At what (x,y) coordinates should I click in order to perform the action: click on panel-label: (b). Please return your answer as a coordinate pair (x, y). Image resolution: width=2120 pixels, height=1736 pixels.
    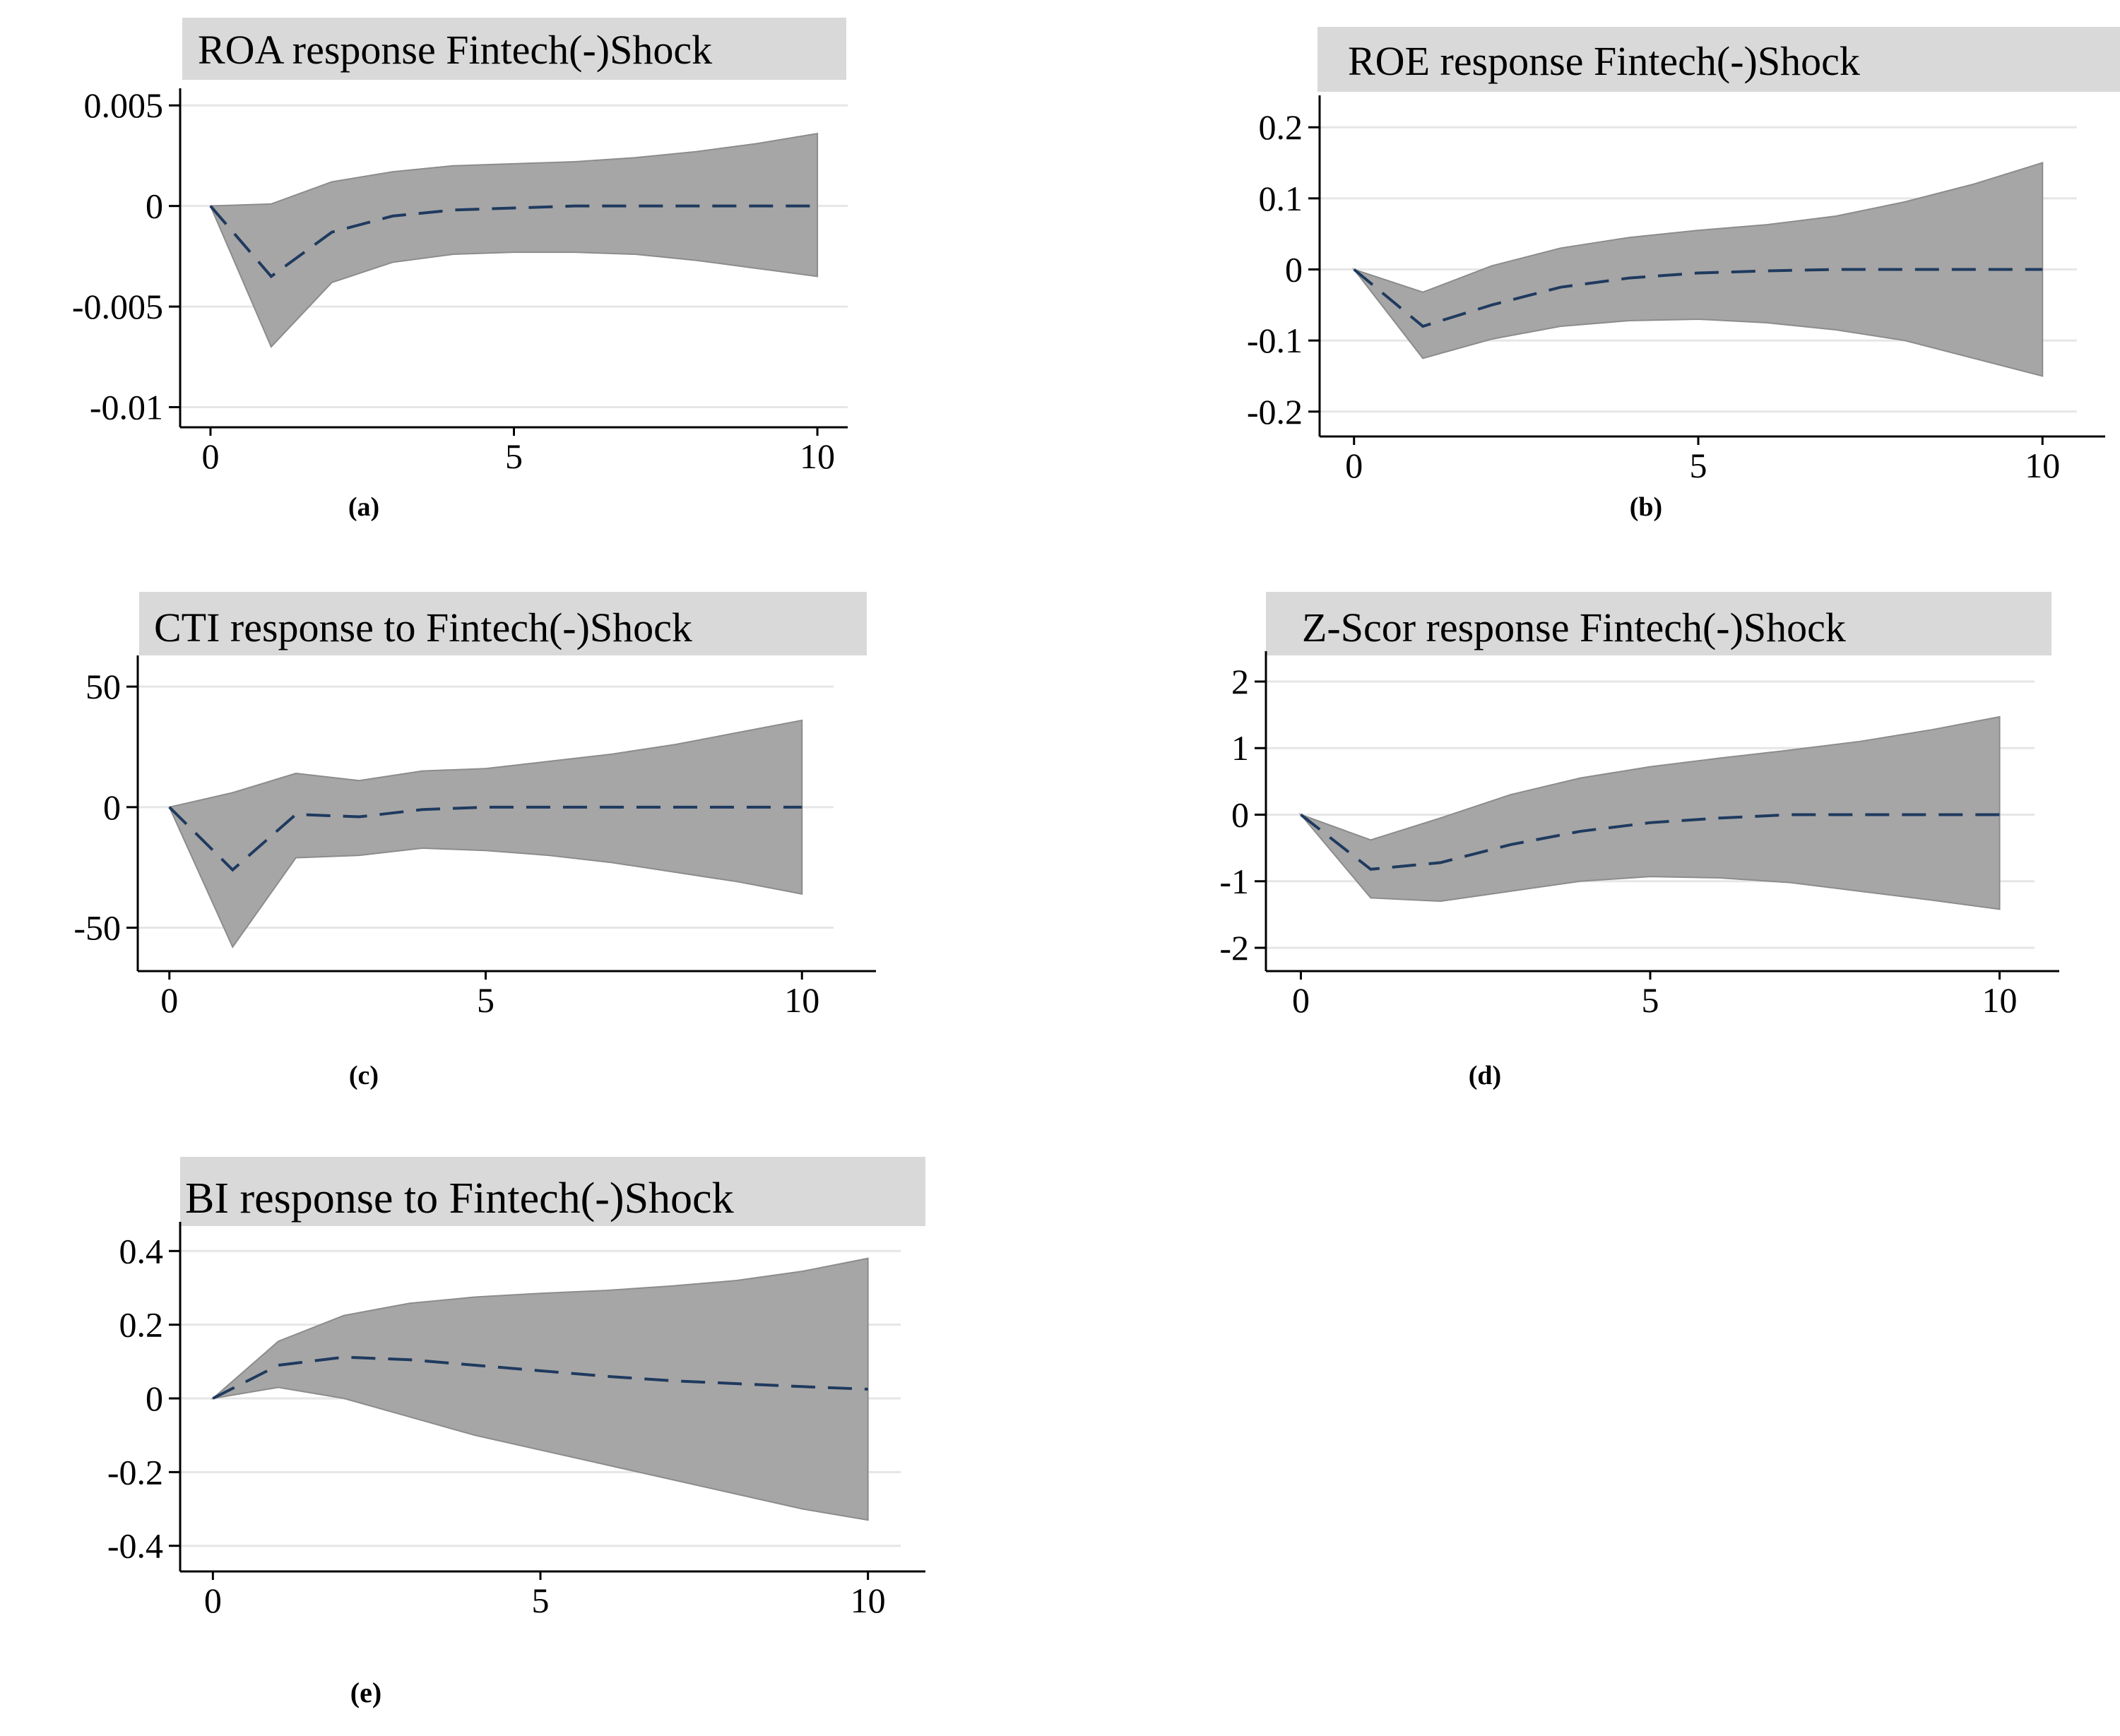
    Looking at the image, I should click on (1646, 507).